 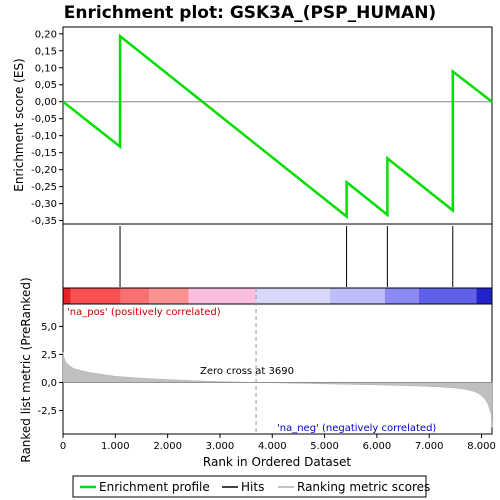 What do you see at coordinates (286, 256) in the screenshot?
I see `hits-marks` at bounding box center [286, 256].